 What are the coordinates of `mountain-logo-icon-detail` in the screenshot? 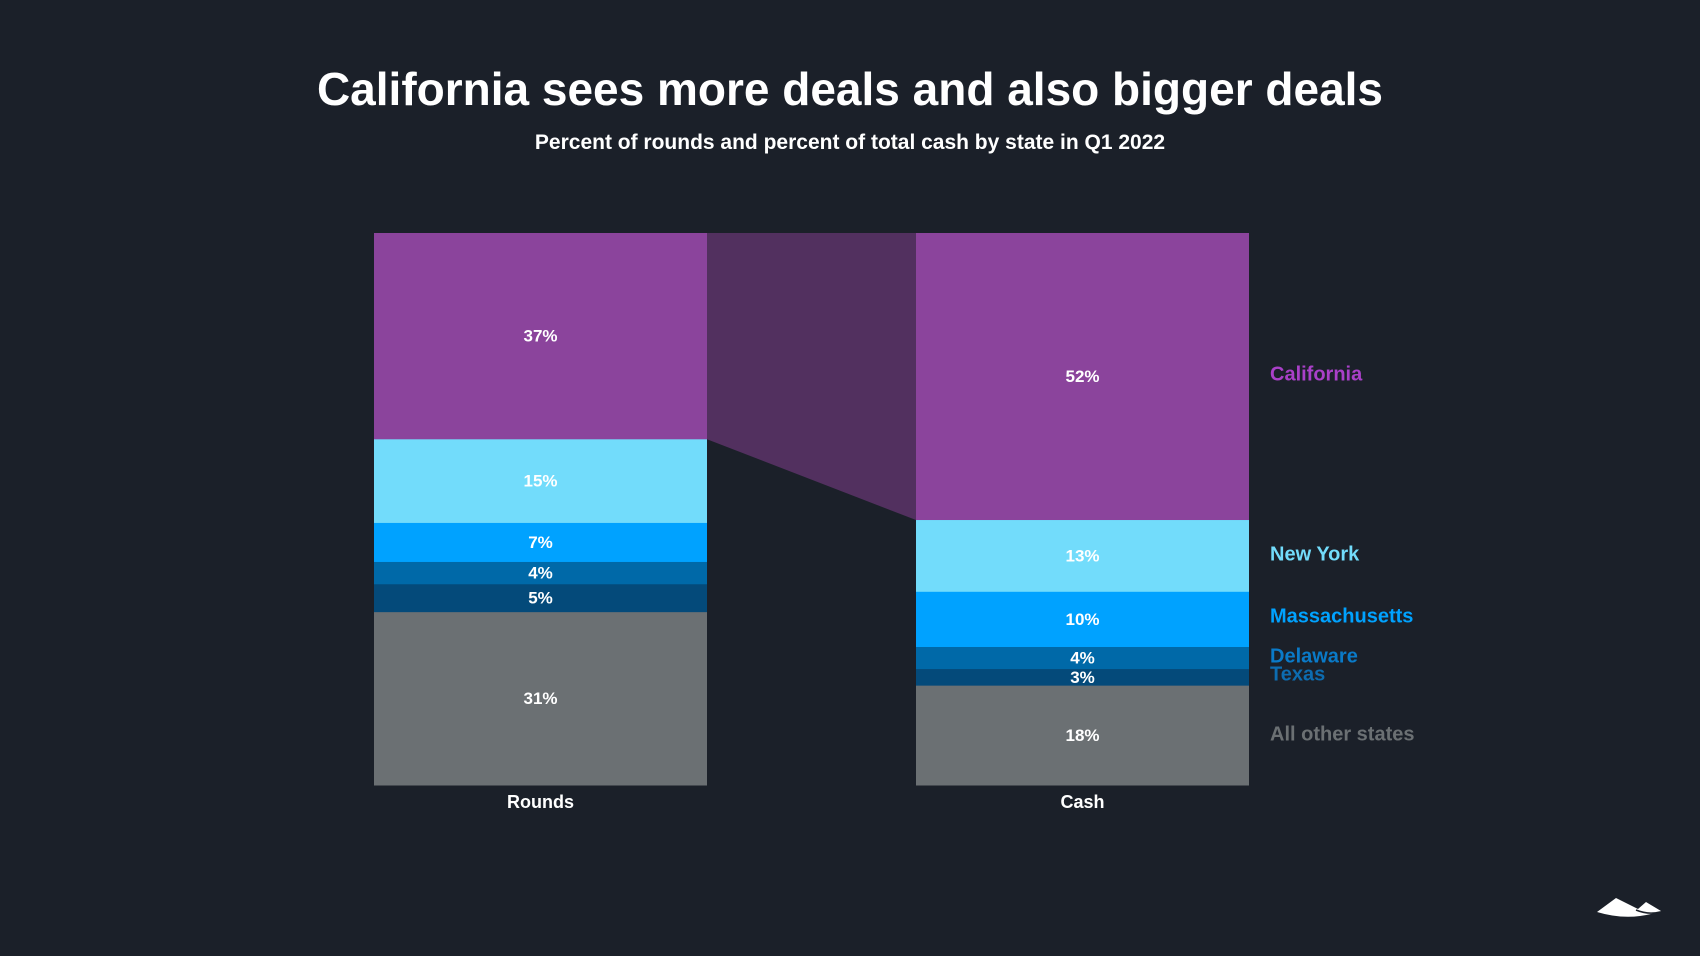 It's located at (1648, 911).